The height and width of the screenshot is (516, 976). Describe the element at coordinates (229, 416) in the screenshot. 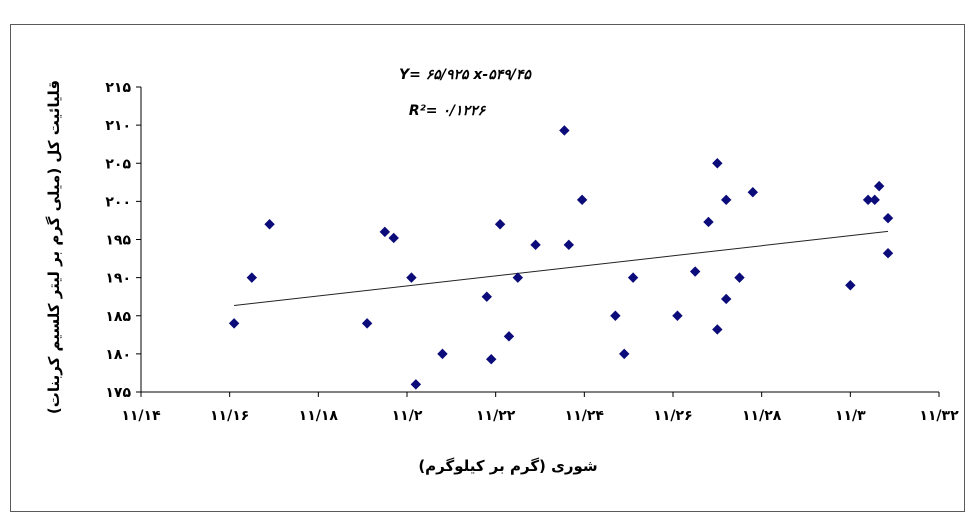

I see `x-tick-label: ۱۱/۱۶` at that location.